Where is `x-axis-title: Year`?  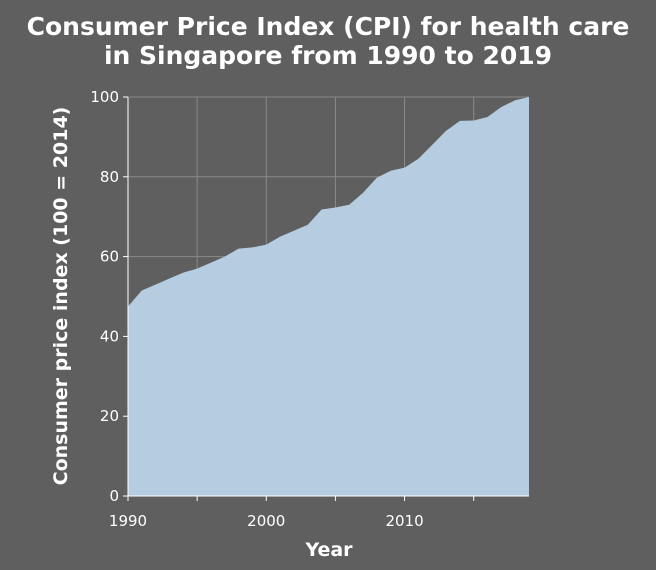 x-axis-title: Year is located at coordinates (328, 550).